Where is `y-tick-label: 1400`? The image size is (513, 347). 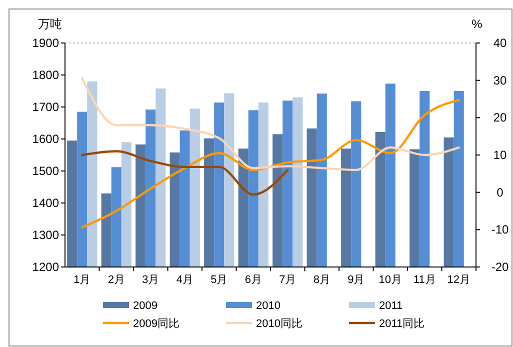 y-tick-label: 1400 is located at coordinates (46, 203).